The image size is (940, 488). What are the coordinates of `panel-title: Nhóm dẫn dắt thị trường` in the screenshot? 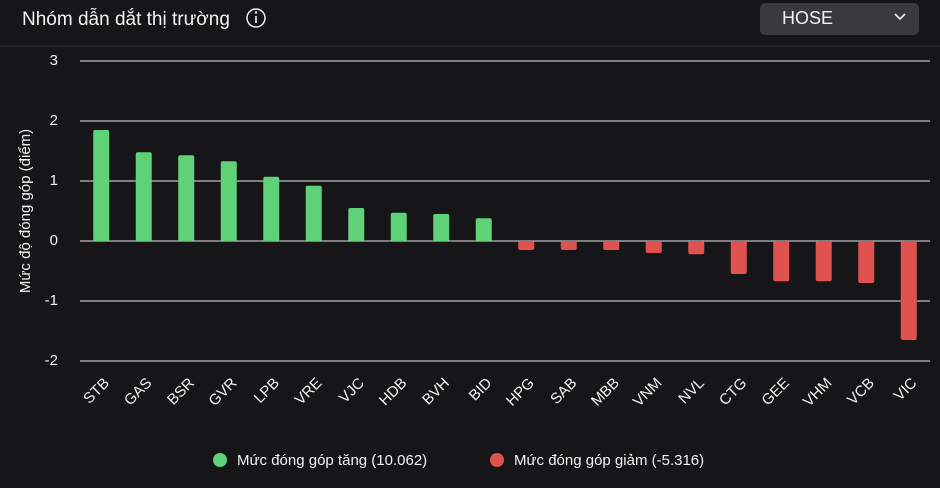 It's located at (126, 19).